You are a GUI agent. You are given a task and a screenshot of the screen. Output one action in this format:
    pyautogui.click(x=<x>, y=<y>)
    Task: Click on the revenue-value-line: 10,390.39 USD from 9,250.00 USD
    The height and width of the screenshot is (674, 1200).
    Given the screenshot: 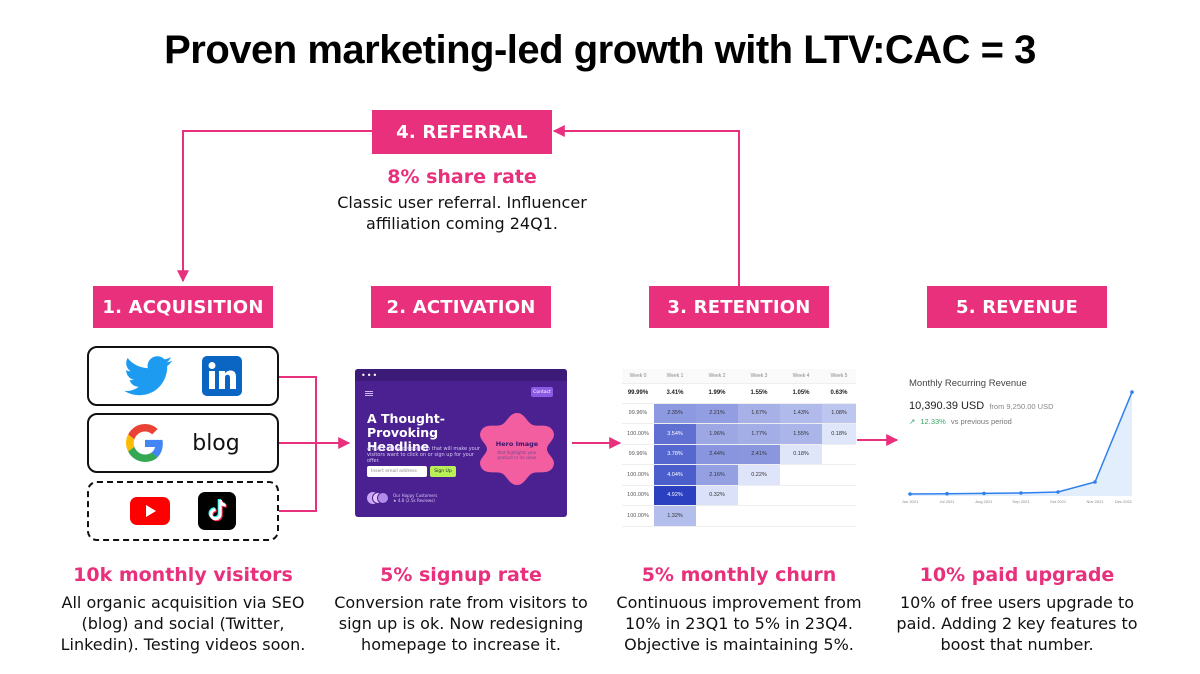 What is the action you would take?
    pyautogui.click(x=981, y=403)
    